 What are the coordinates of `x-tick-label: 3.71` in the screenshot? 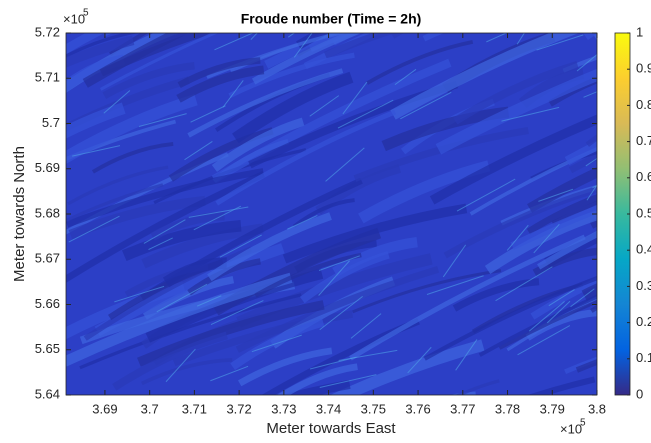 It's located at (194, 408).